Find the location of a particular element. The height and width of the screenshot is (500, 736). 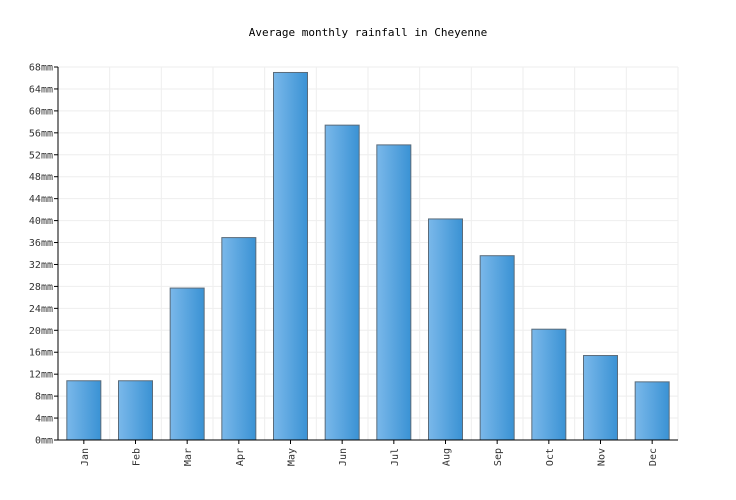

x-tick-label: Apr is located at coordinates (240, 457).